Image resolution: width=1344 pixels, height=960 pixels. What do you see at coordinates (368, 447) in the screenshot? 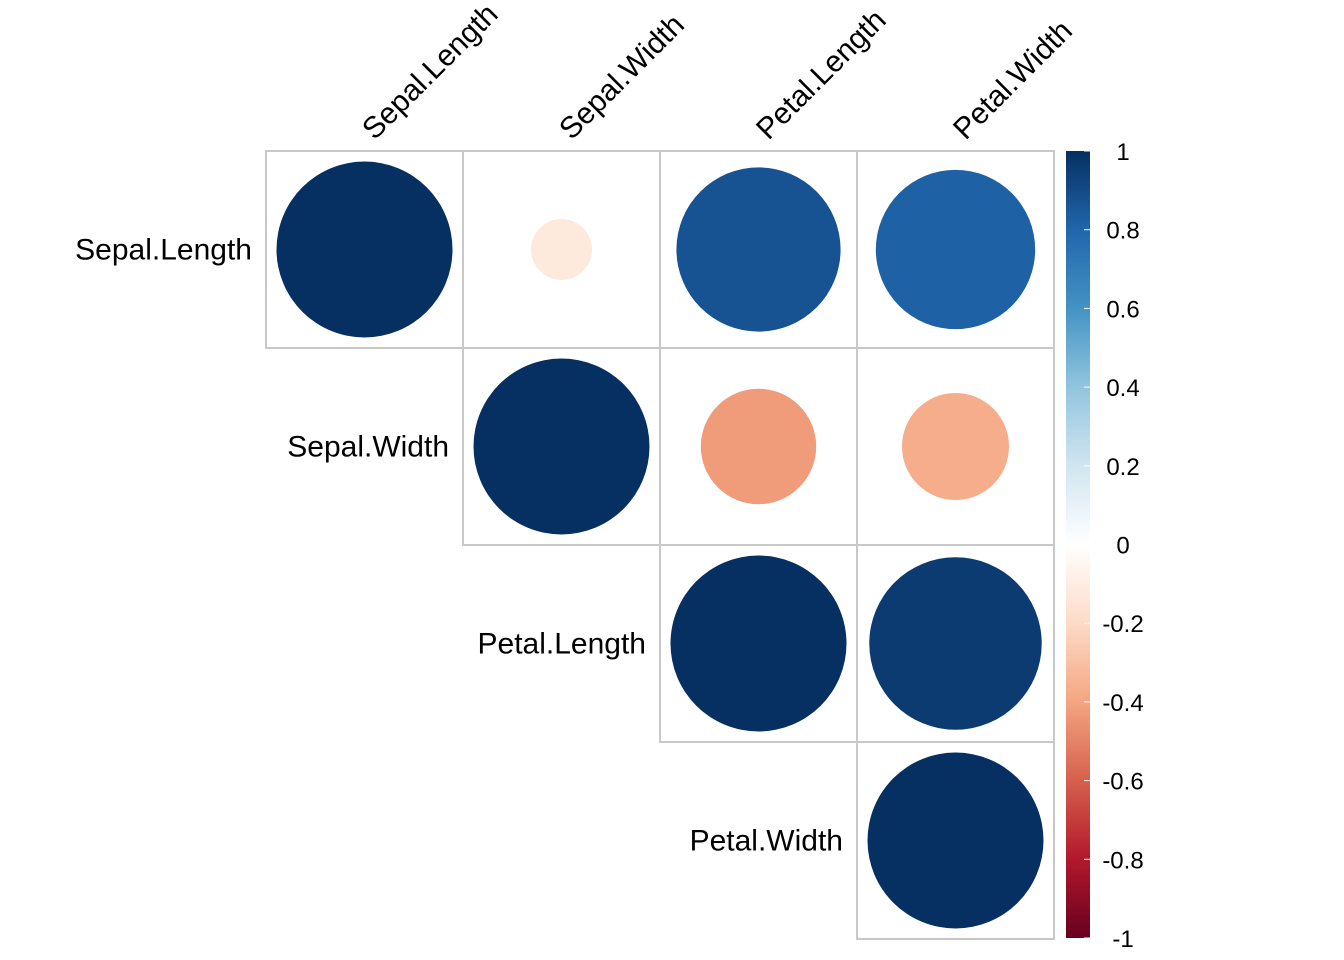
I see `row-label: Sepal.Width` at bounding box center [368, 447].